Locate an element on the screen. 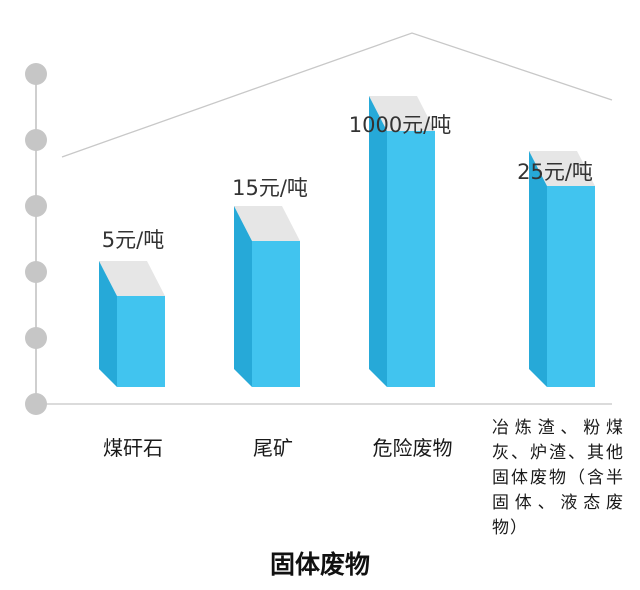  x-tick-label: 煤矸石 is located at coordinates (133, 448).